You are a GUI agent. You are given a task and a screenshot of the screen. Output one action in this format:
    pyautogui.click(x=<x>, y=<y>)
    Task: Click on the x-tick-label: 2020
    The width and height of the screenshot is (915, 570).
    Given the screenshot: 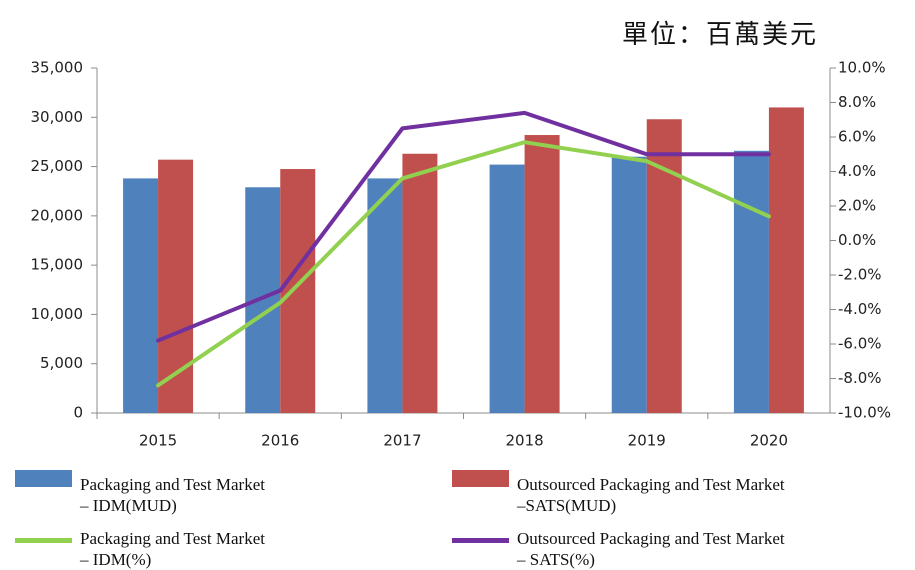 What is the action you would take?
    pyautogui.click(x=769, y=441)
    